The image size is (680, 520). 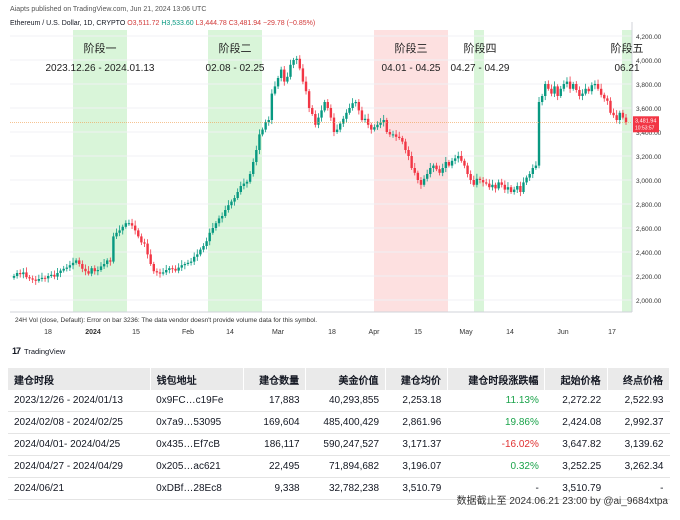 What do you see at coordinates (339, 379) in the screenshot?
I see `table-header-row: 建仓时段 钱包地址 建仓数量 美金价值 建仓均价 建仓时段涨跌幅 起始价格 终点价格` at bounding box center [339, 379].